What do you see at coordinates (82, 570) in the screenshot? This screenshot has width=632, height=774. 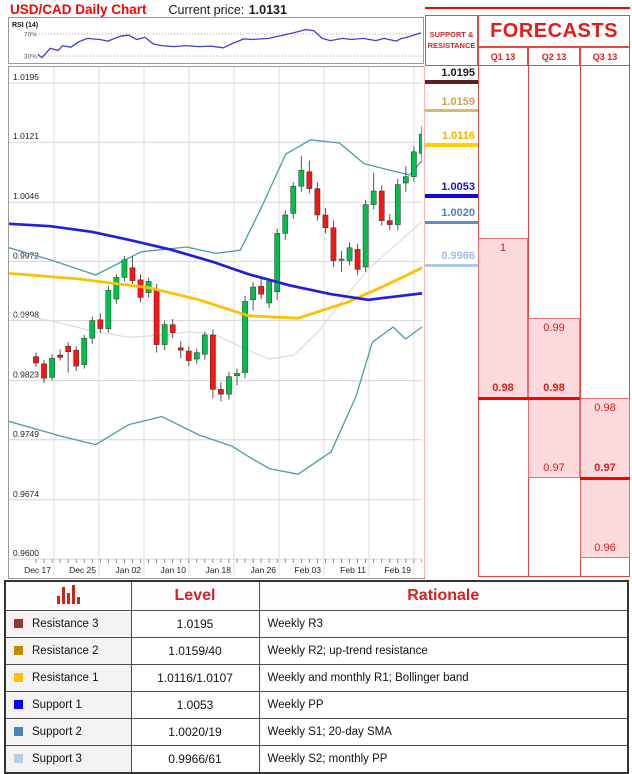 I see `svg-text: Dec 25` at bounding box center [82, 570].